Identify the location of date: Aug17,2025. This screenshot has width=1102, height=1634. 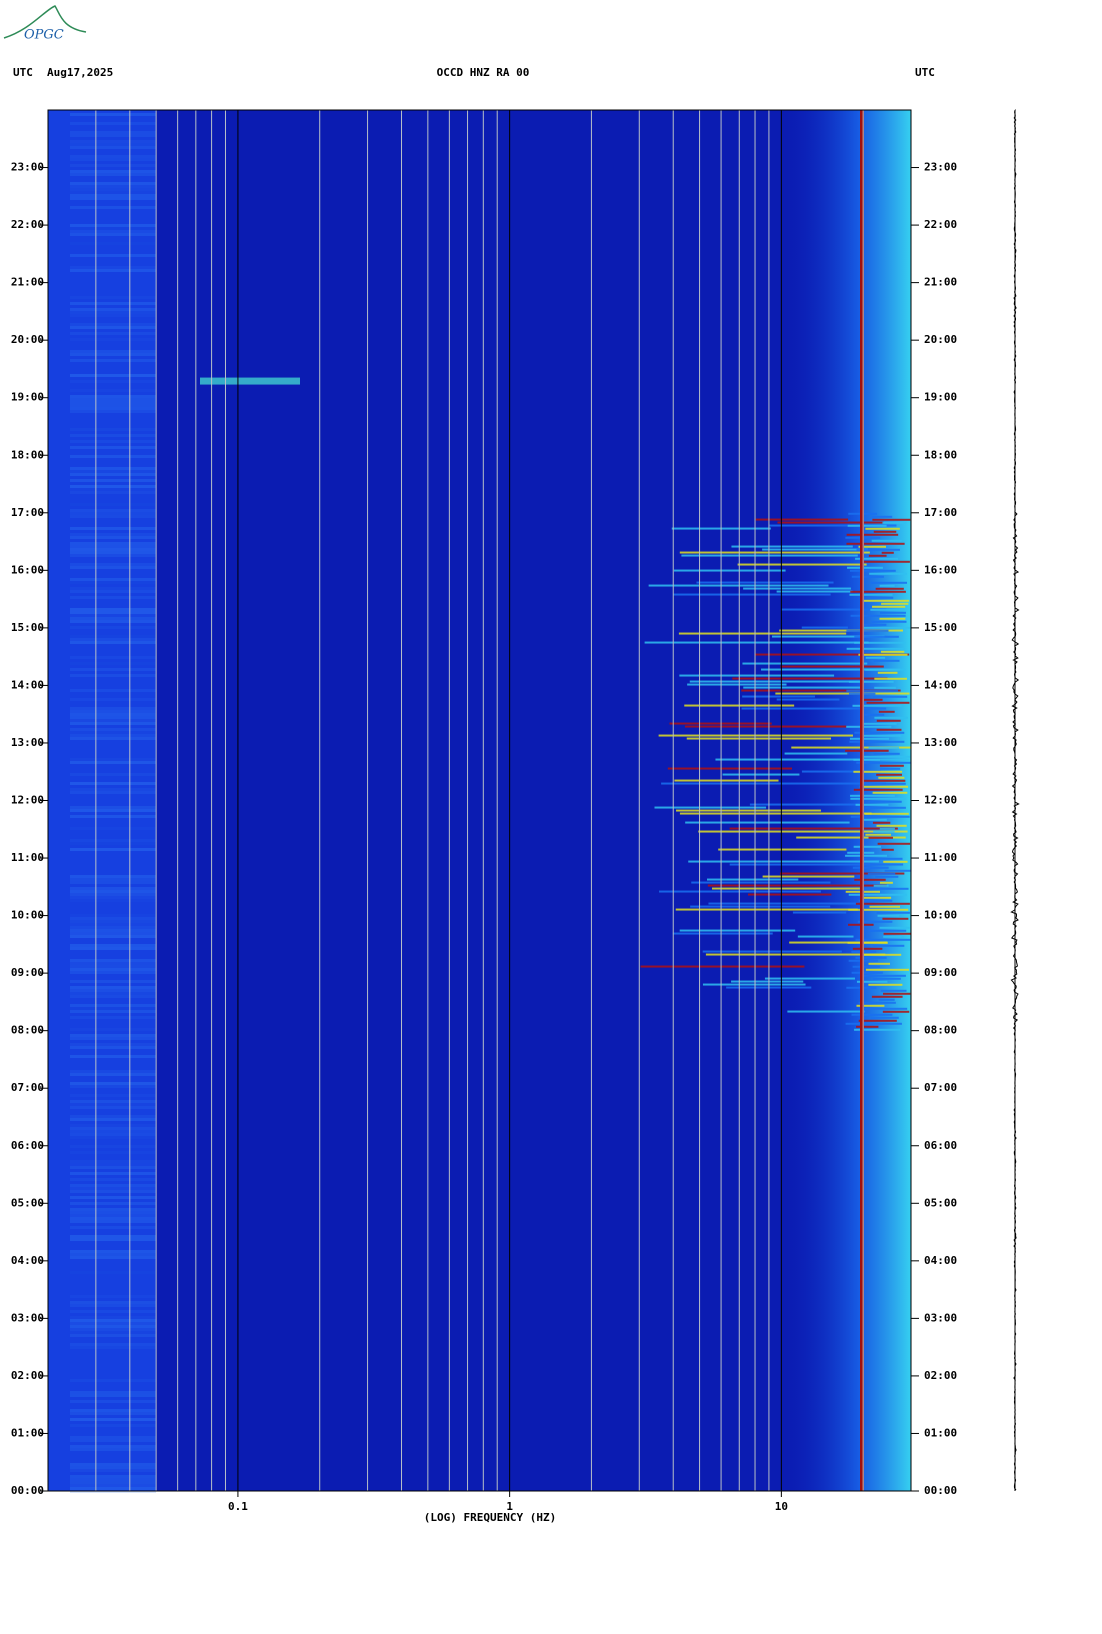
(80, 72).